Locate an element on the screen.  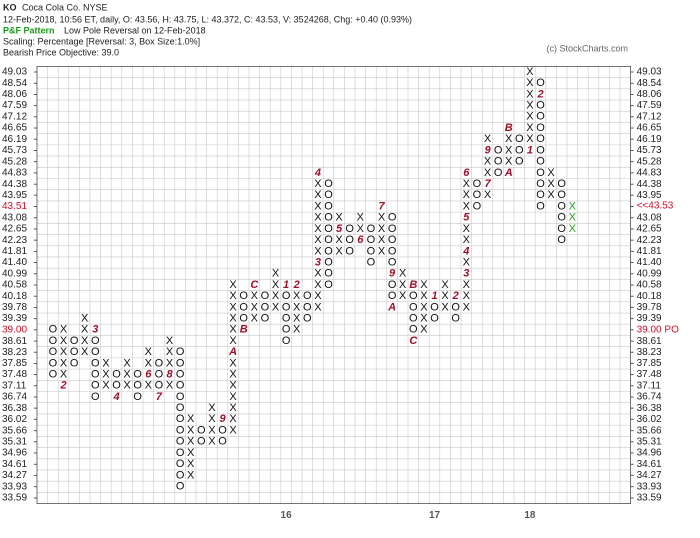
y-tick-label-right: 40.99 is located at coordinates (649, 273).